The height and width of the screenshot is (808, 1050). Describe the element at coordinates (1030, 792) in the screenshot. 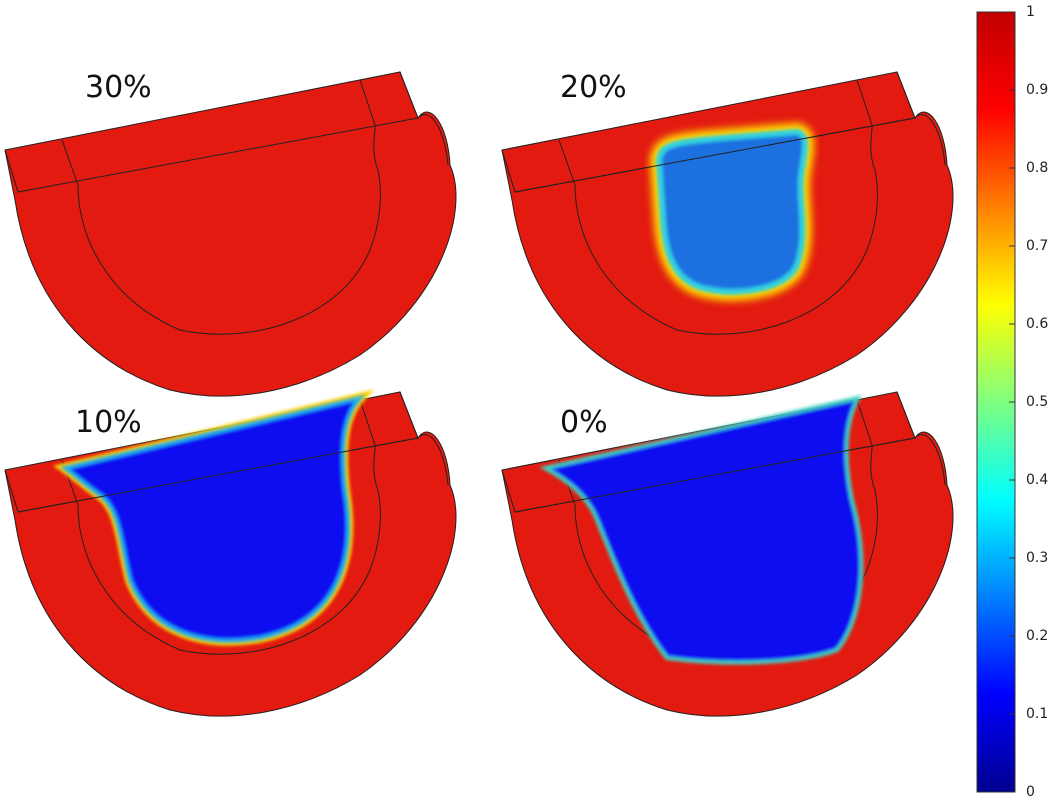

I see `tick-label: 0` at that location.